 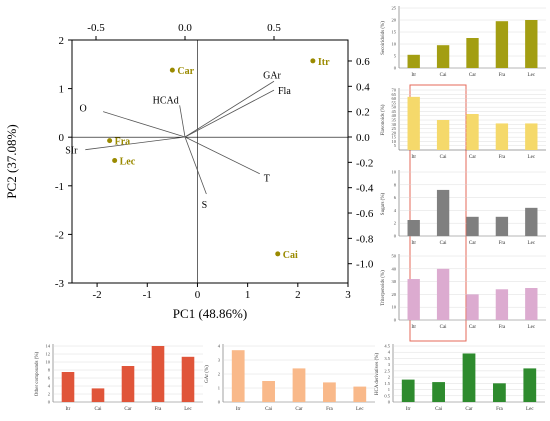 I want to click on loading-label: HCAd, so click(x=166, y=100).